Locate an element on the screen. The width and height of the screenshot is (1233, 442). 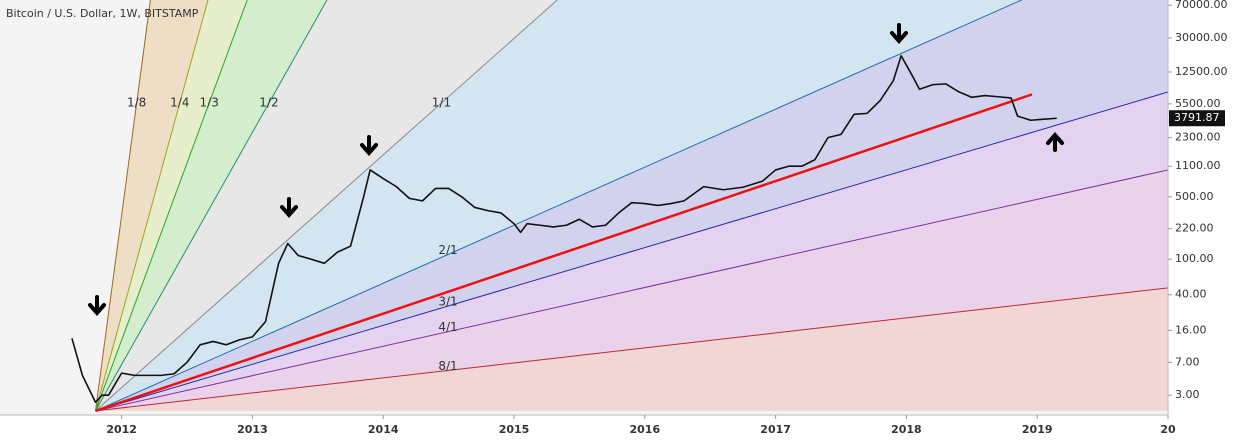
fan-label: 1/8 is located at coordinates (136, 103).